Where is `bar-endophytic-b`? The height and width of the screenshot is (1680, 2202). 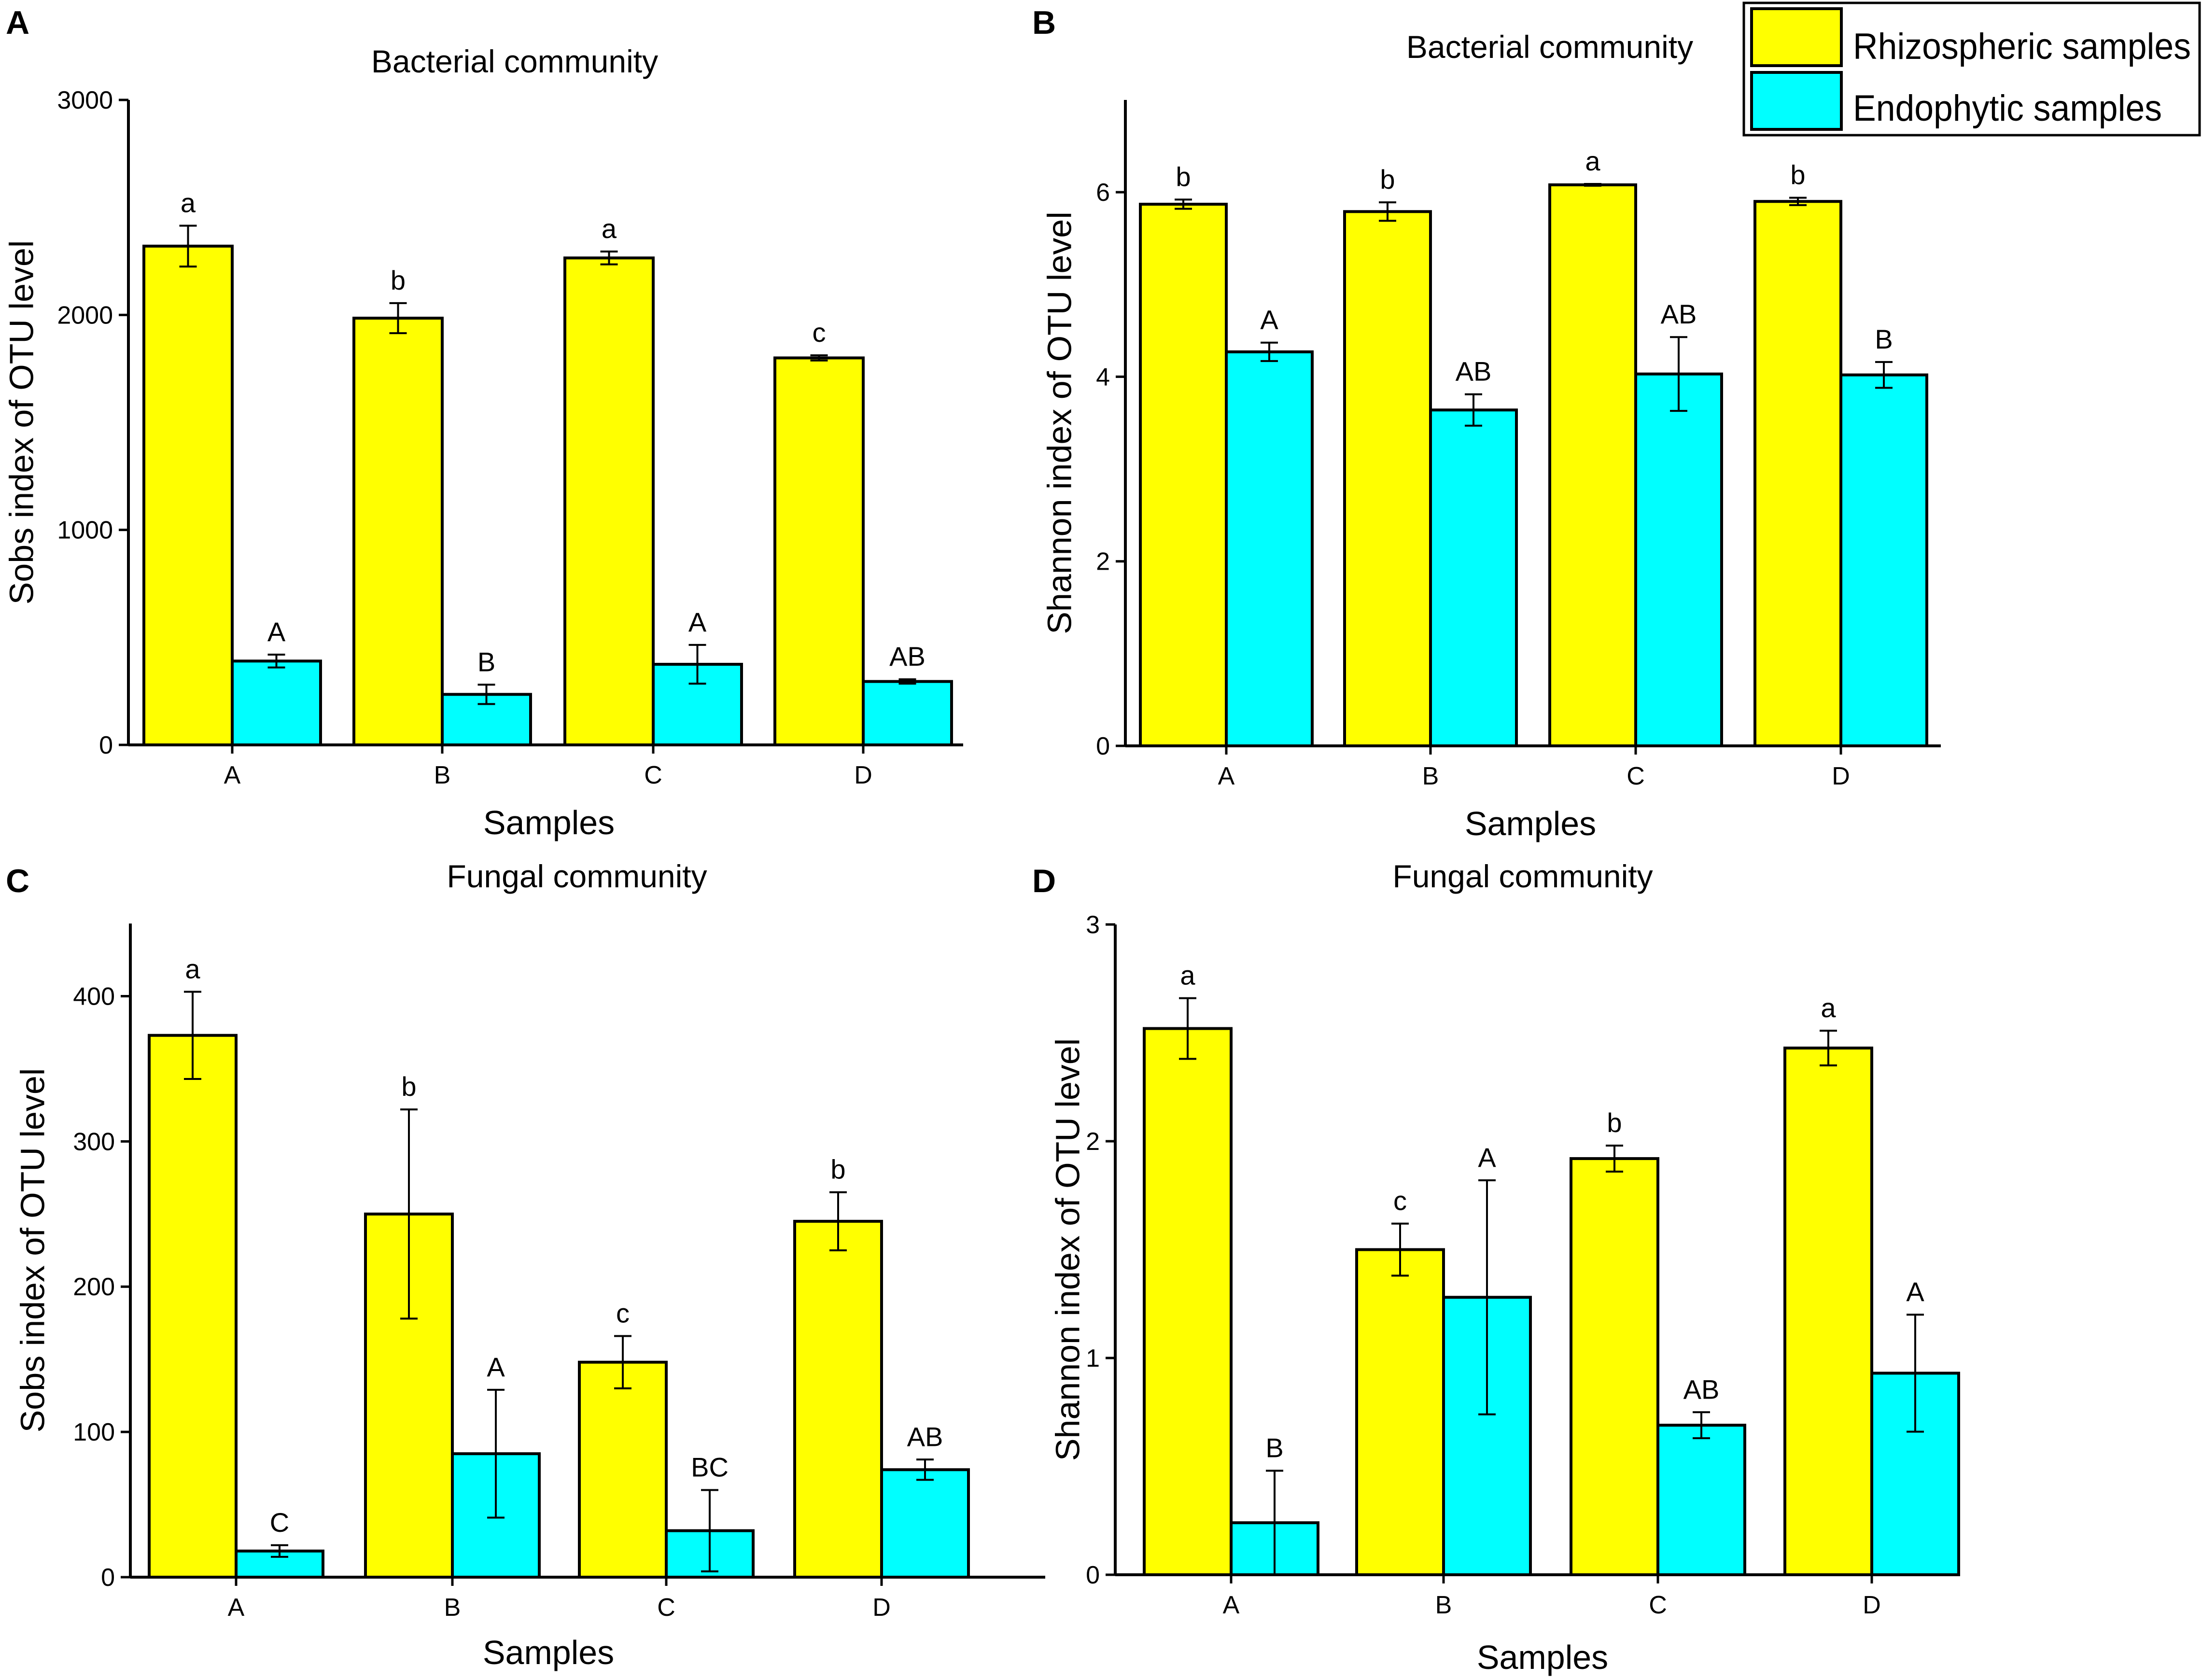 bar-endophytic-b is located at coordinates (1473, 577).